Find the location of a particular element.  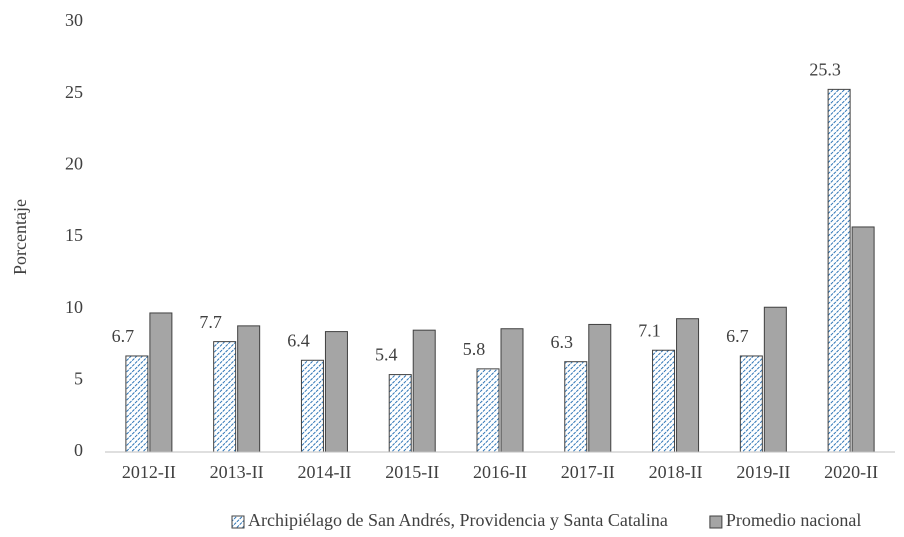

x-tick-label: 2017-II is located at coordinates (588, 472).